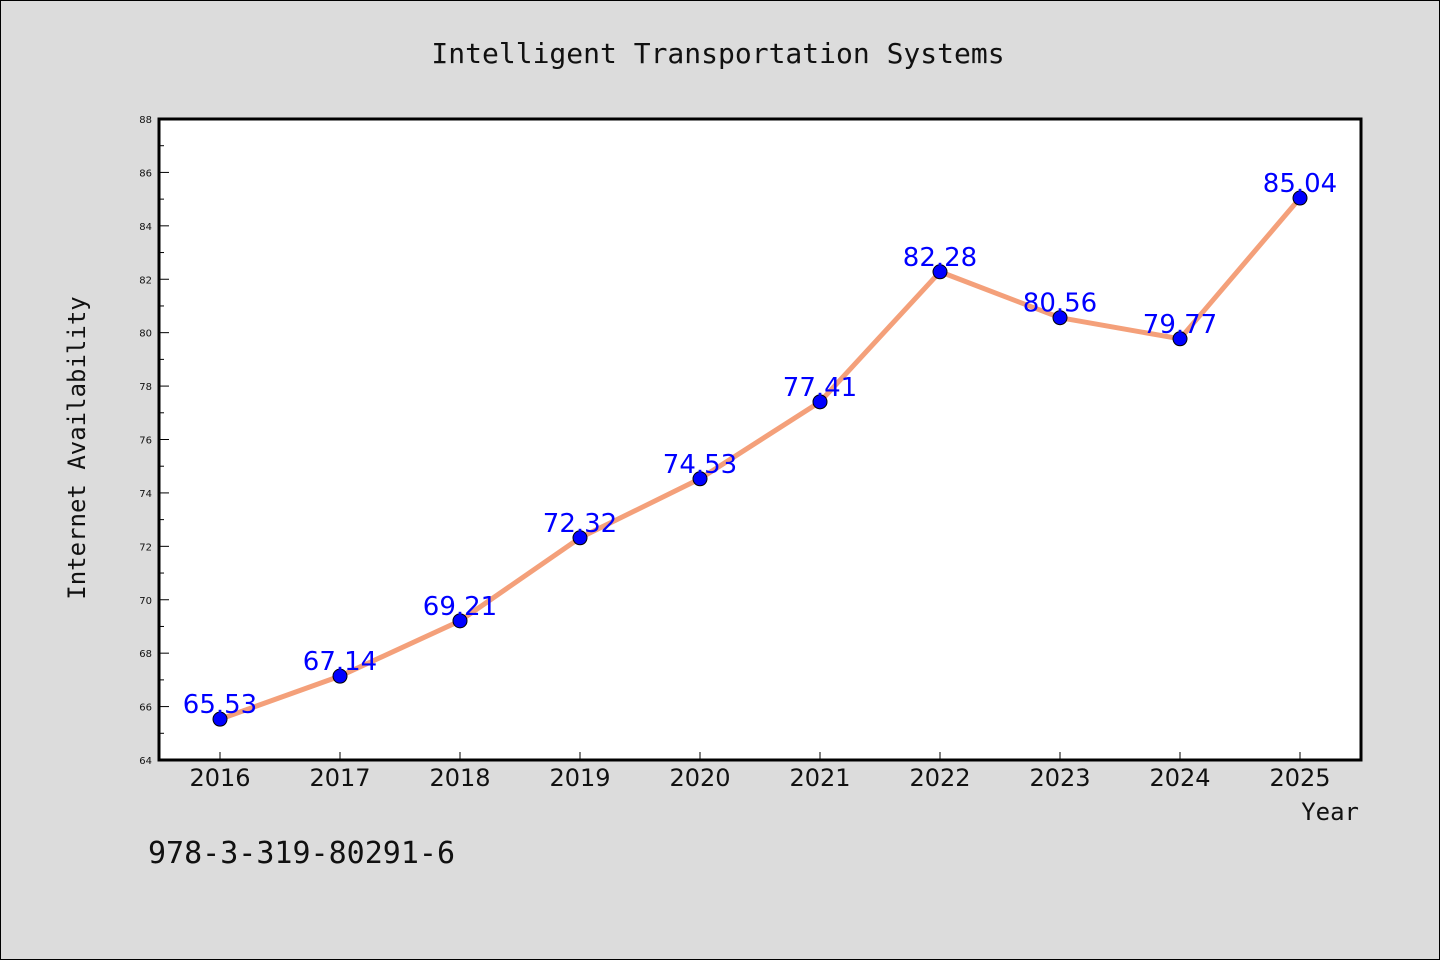  Describe the element at coordinates (820, 388) in the screenshot. I see `data-label: 77.41` at that location.